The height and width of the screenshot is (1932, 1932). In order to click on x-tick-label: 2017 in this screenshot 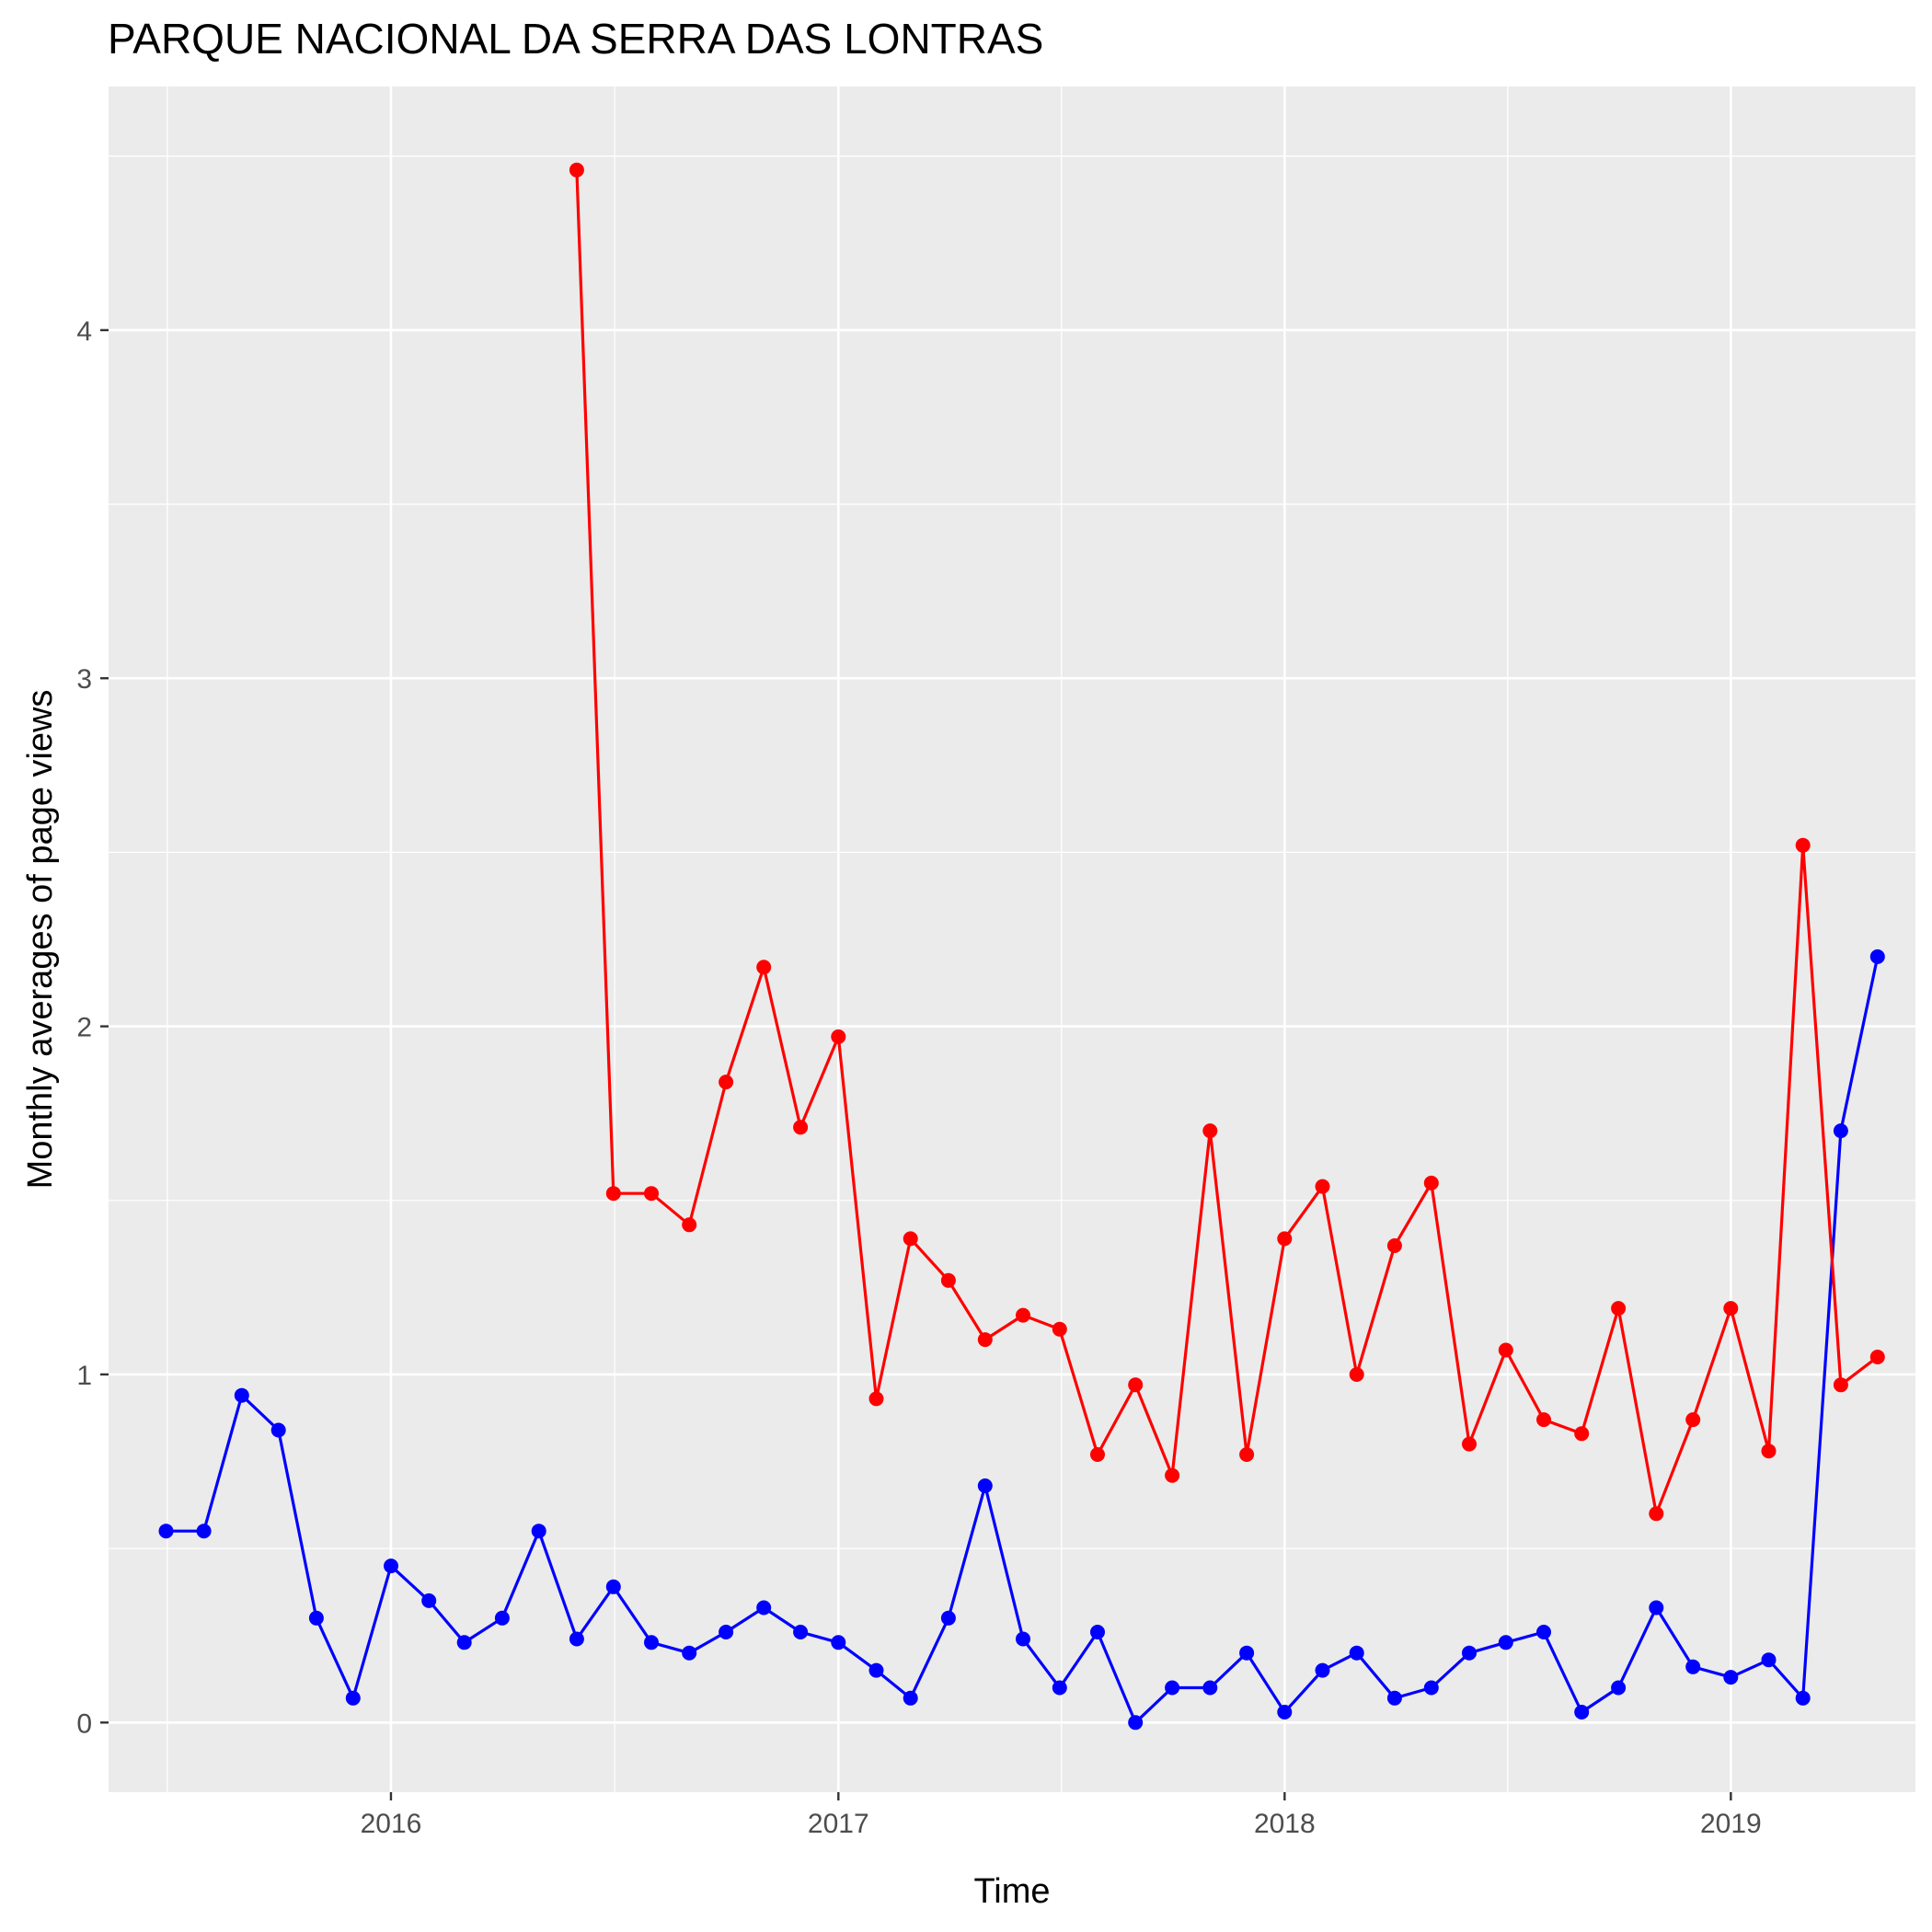, I will do `click(838, 1824)`.